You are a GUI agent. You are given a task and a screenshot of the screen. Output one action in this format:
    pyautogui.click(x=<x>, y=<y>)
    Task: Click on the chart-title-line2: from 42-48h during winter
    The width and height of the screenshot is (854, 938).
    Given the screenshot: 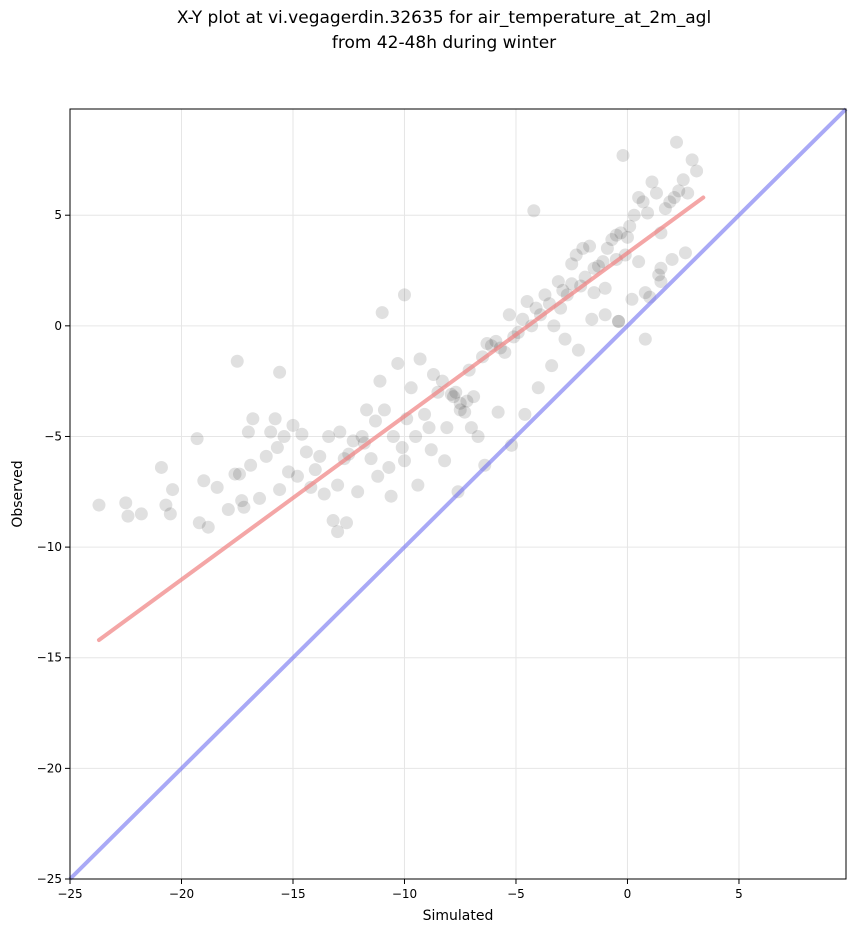 What is the action you would take?
    pyautogui.click(x=444, y=43)
    